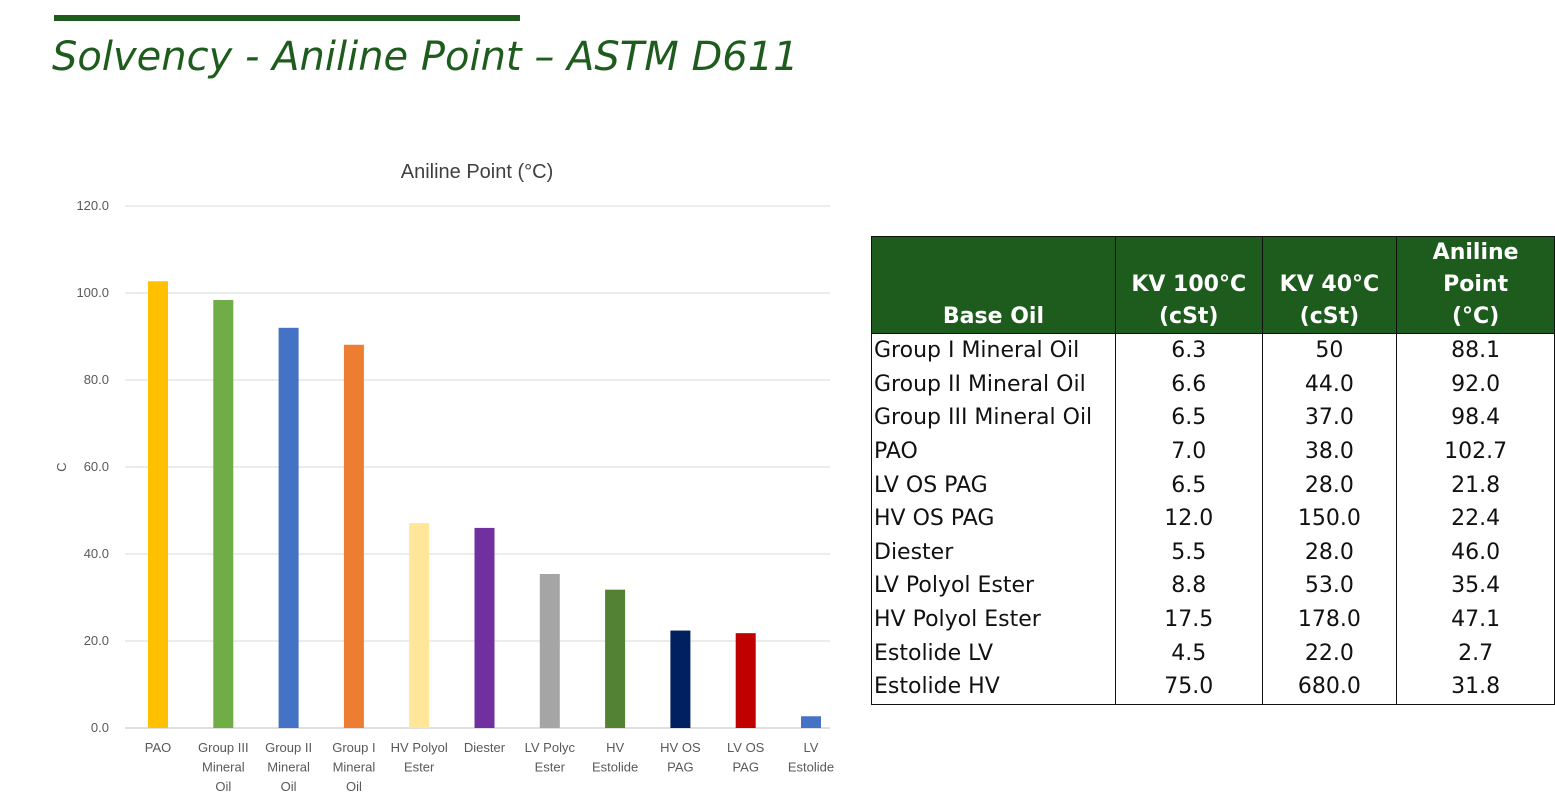 This screenshot has height=801, width=1555. I want to click on value-cell: 5.5, so click(1188, 552).